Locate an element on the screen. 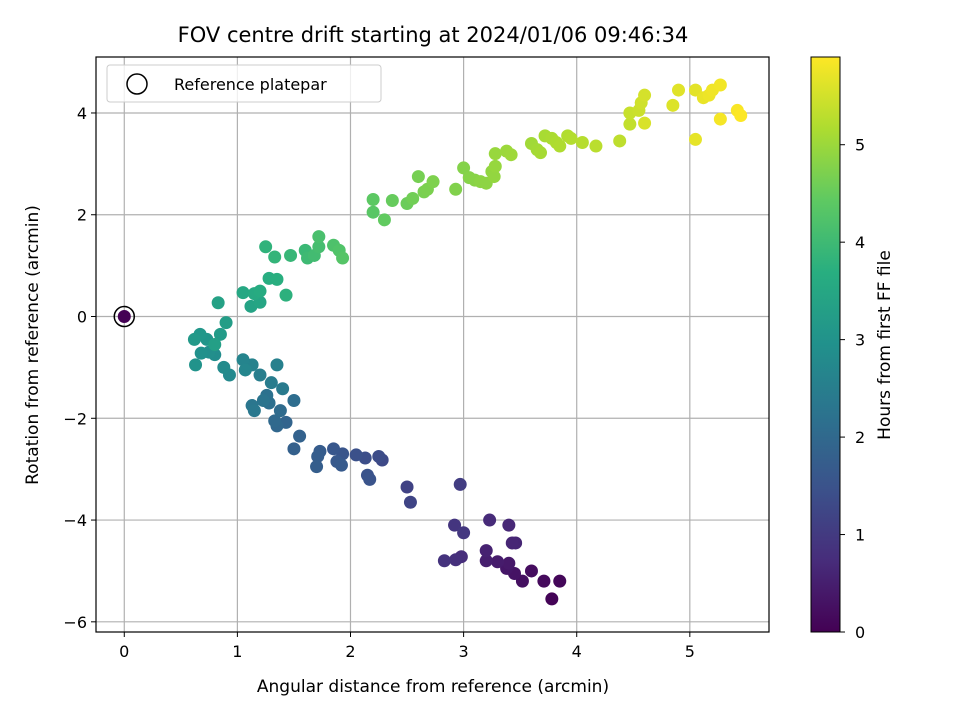  colorbar-tick-label: 5 is located at coordinates (860, 145).